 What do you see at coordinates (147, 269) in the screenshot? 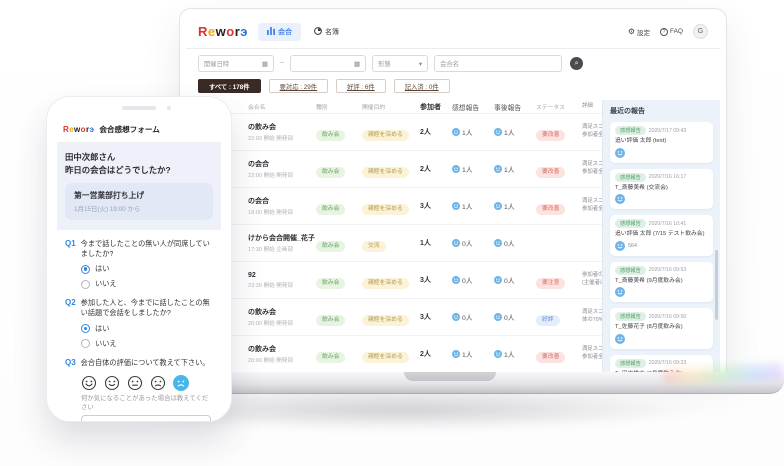
I see `q1-option-yes: はい` at bounding box center [147, 269].